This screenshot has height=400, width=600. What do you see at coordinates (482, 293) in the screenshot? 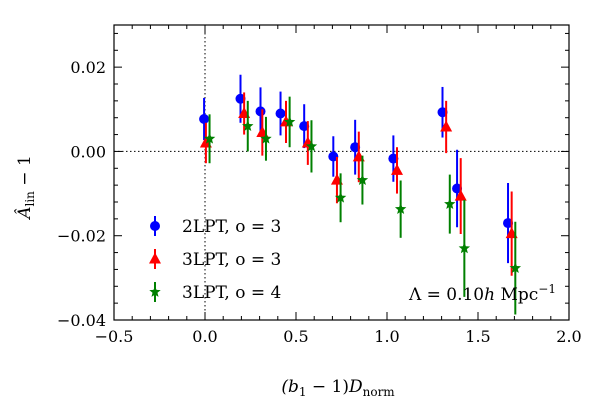
I see `annotation-text: Λ = 0.10h Mpc−1` at bounding box center [482, 293].